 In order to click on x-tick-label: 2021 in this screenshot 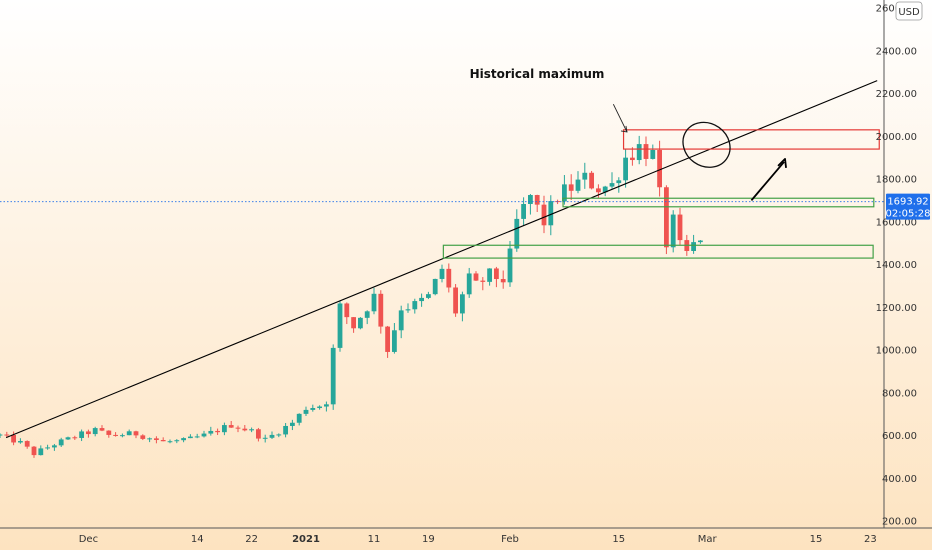, I will do `click(306, 539)`.